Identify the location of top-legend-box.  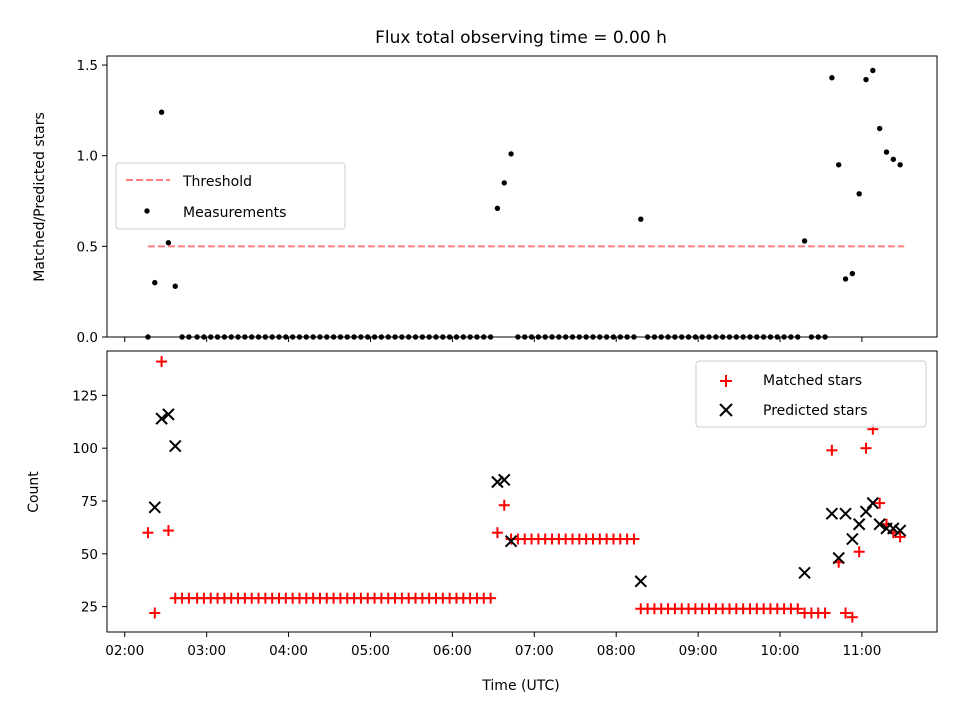
(230, 196).